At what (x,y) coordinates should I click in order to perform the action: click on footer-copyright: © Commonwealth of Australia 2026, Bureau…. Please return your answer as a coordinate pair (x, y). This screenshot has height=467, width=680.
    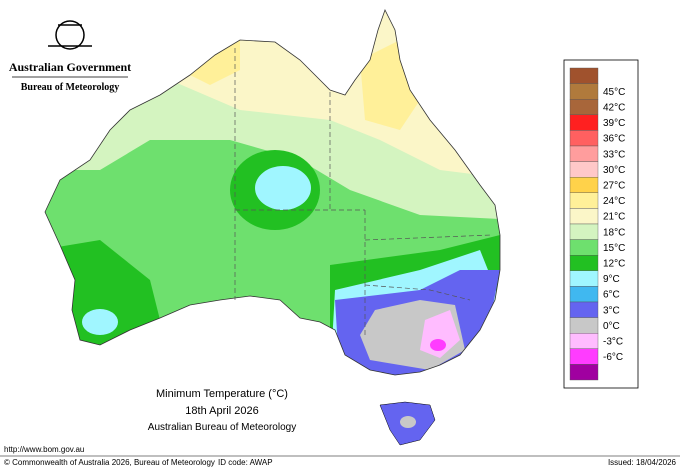
    Looking at the image, I should click on (109, 462).